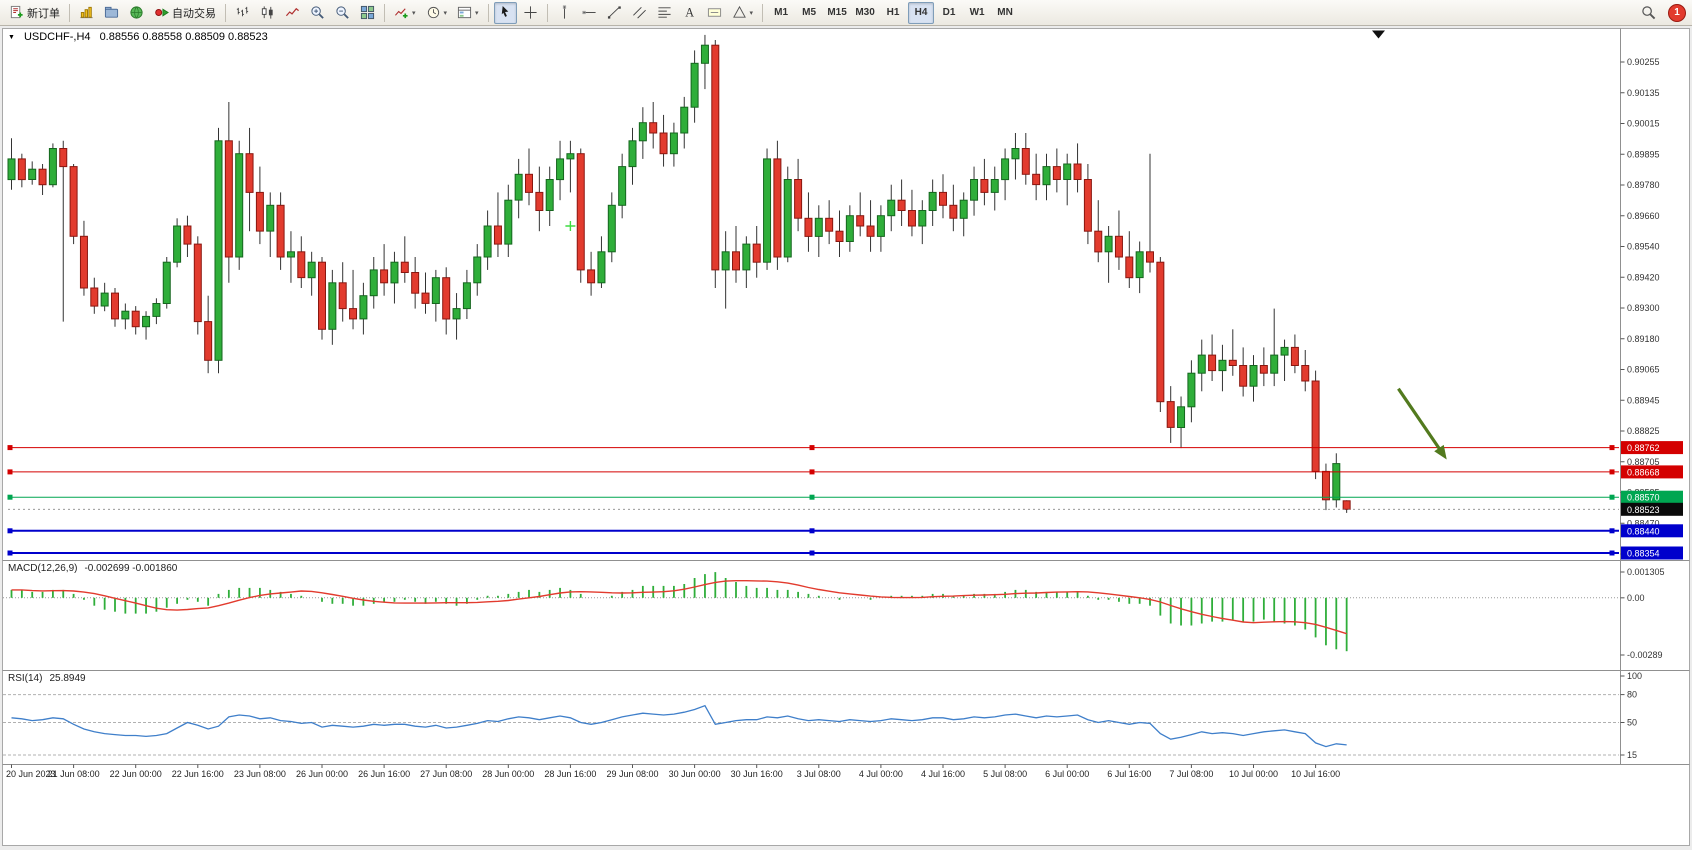  I want to click on rsi-label: RSI(14) 25.8949, so click(47, 678).